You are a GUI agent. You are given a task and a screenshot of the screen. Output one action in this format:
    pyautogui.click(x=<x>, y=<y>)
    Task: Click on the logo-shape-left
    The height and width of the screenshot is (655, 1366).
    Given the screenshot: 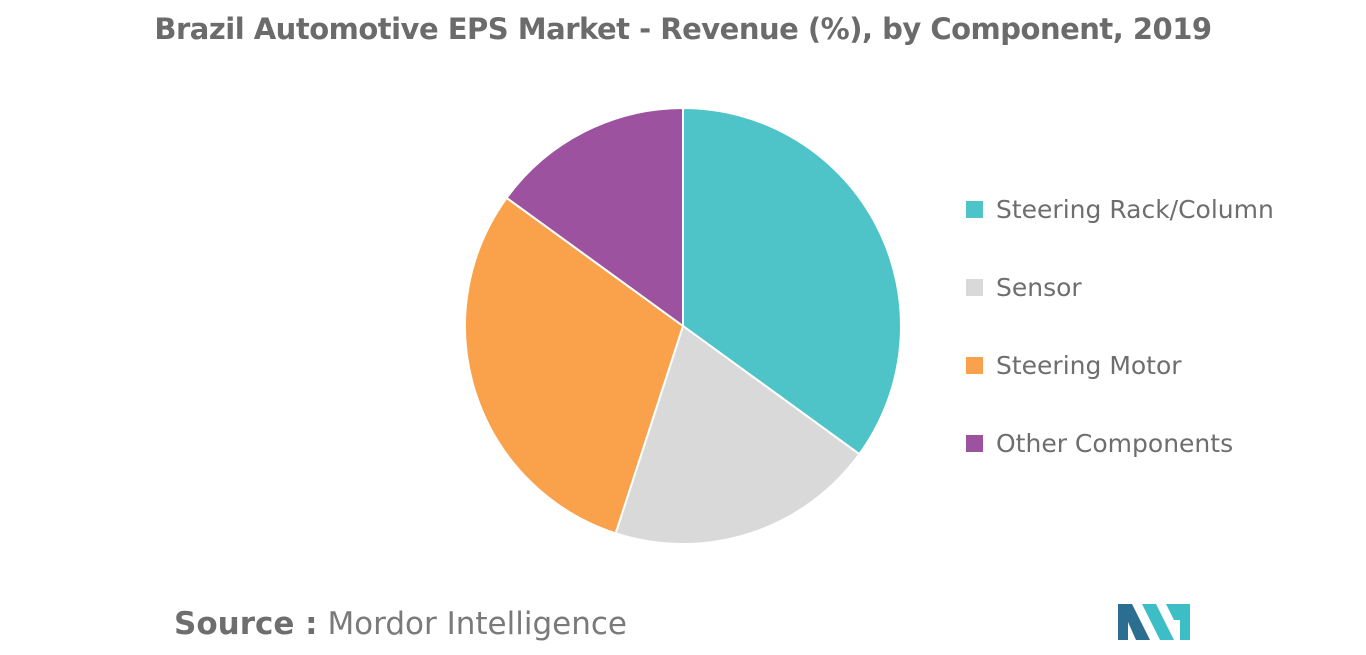 What is the action you would take?
    pyautogui.click(x=1134, y=622)
    